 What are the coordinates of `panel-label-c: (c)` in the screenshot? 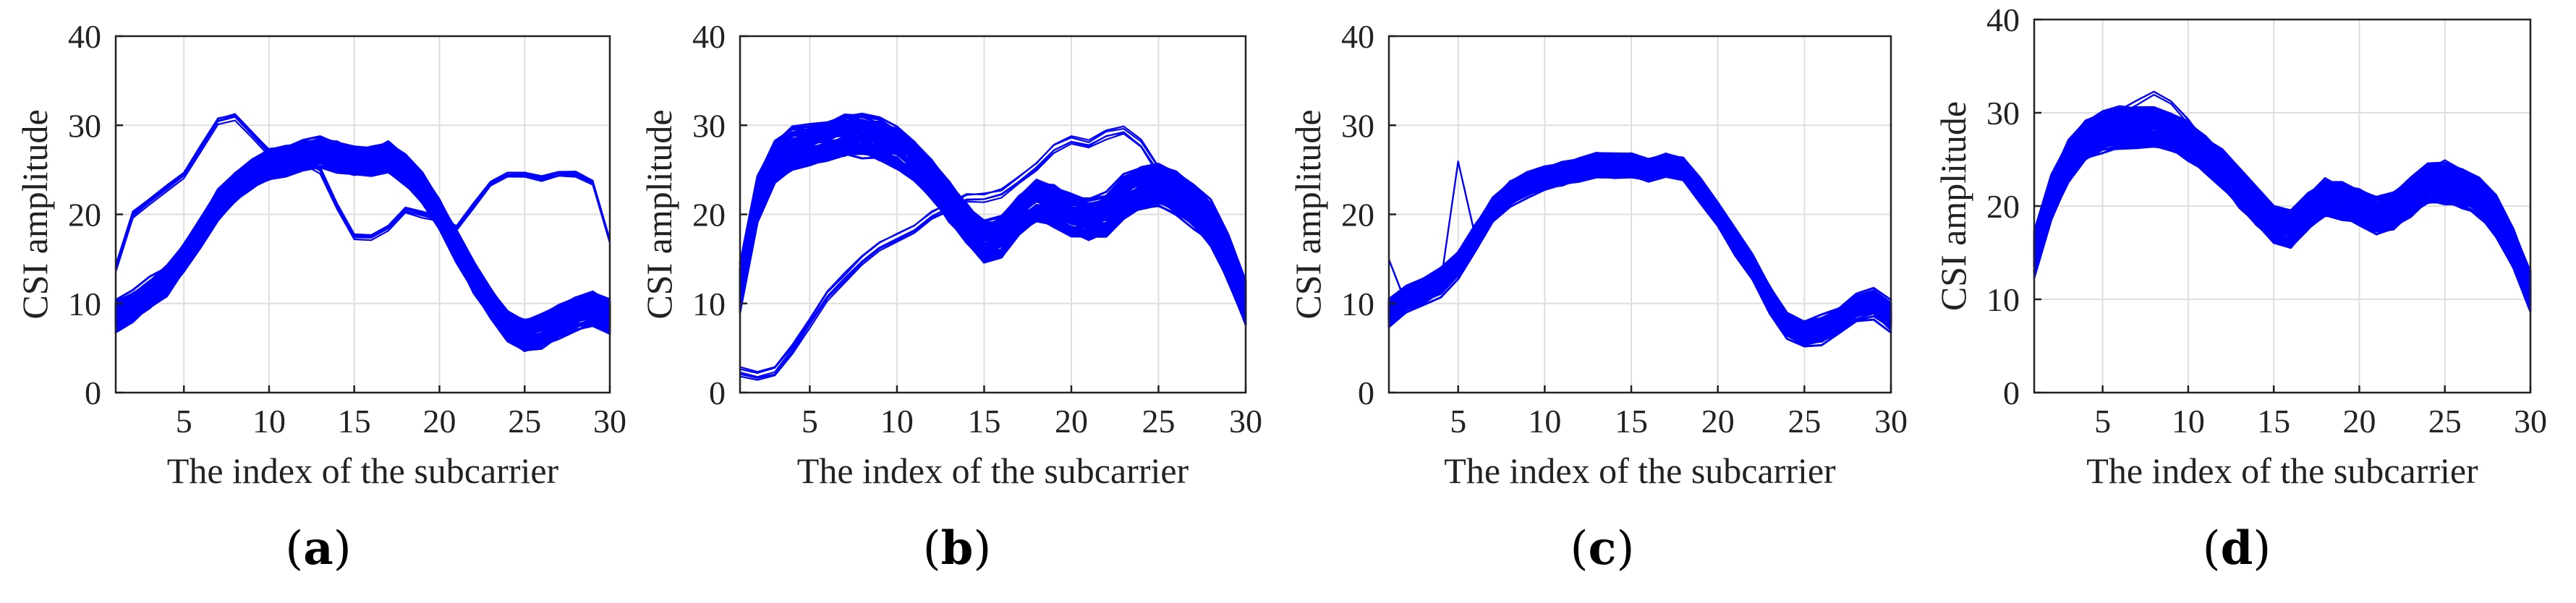 It's located at (1602, 548).